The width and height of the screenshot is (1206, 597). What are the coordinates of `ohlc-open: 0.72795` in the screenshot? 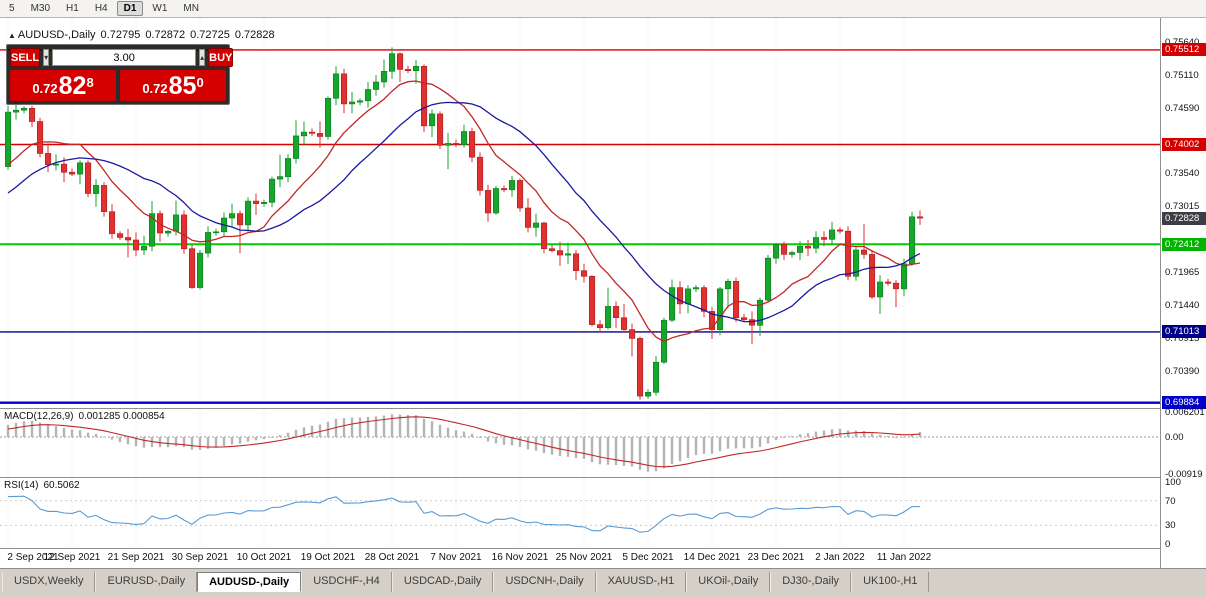 It's located at (120, 35).